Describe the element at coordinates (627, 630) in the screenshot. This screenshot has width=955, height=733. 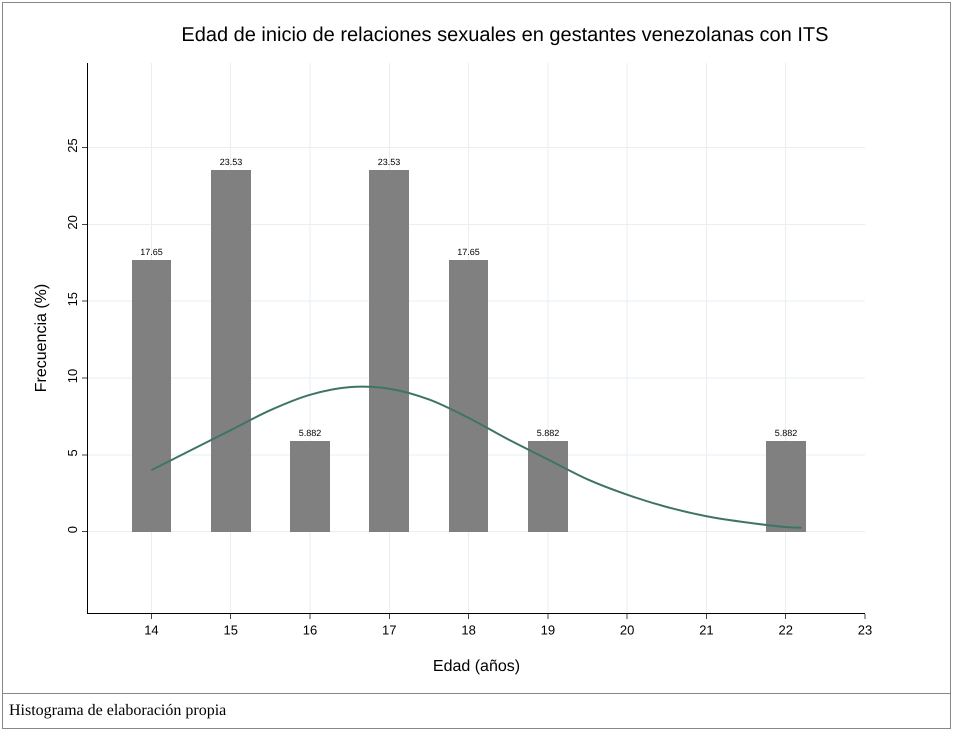
I see `x-tick-label: 20` at that location.